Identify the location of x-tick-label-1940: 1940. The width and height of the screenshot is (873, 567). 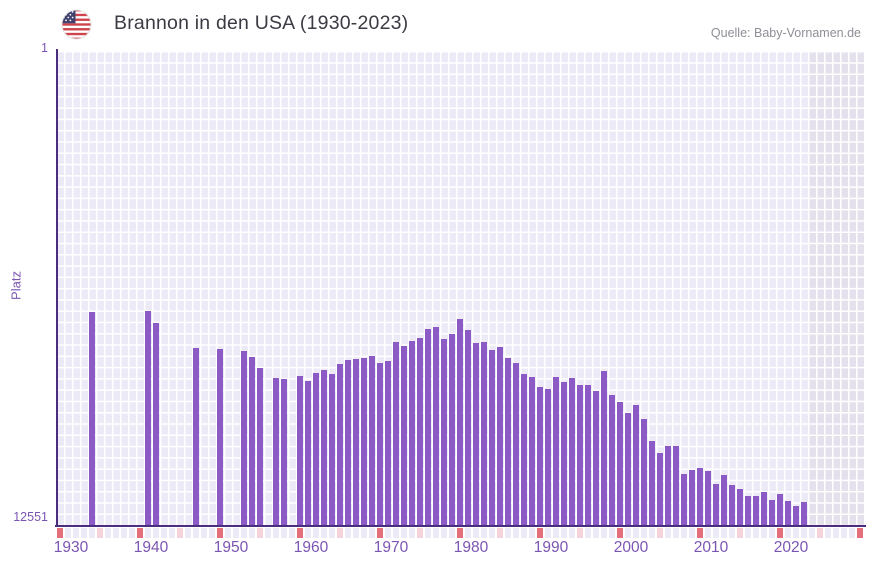
(151, 547).